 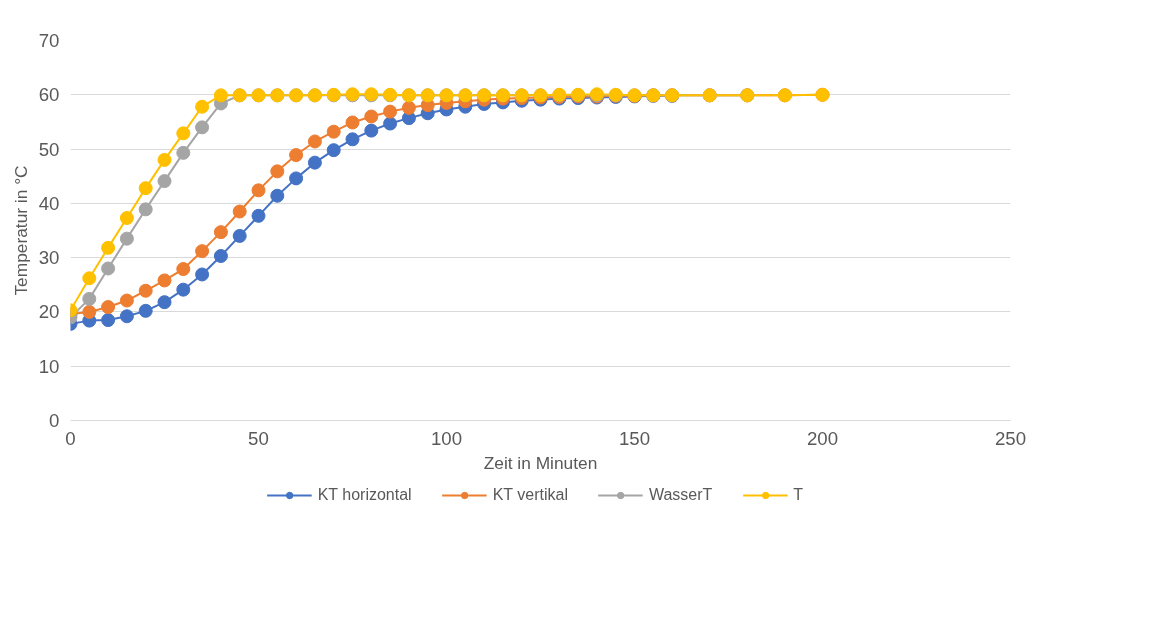 I want to click on x-tick-label: 0, so click(x=70, y=438).